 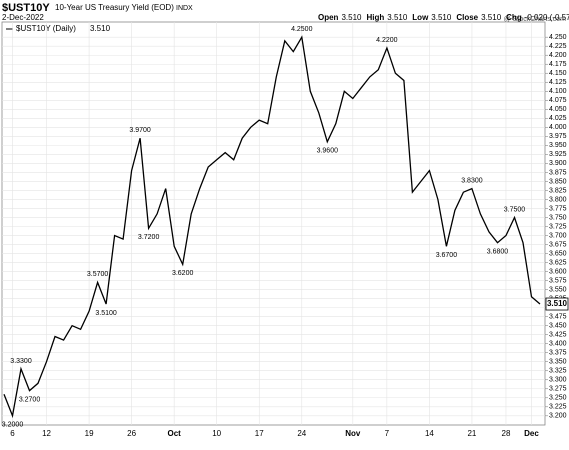 I want to click on value-label: 3.6700, so click(x=447, y=255).